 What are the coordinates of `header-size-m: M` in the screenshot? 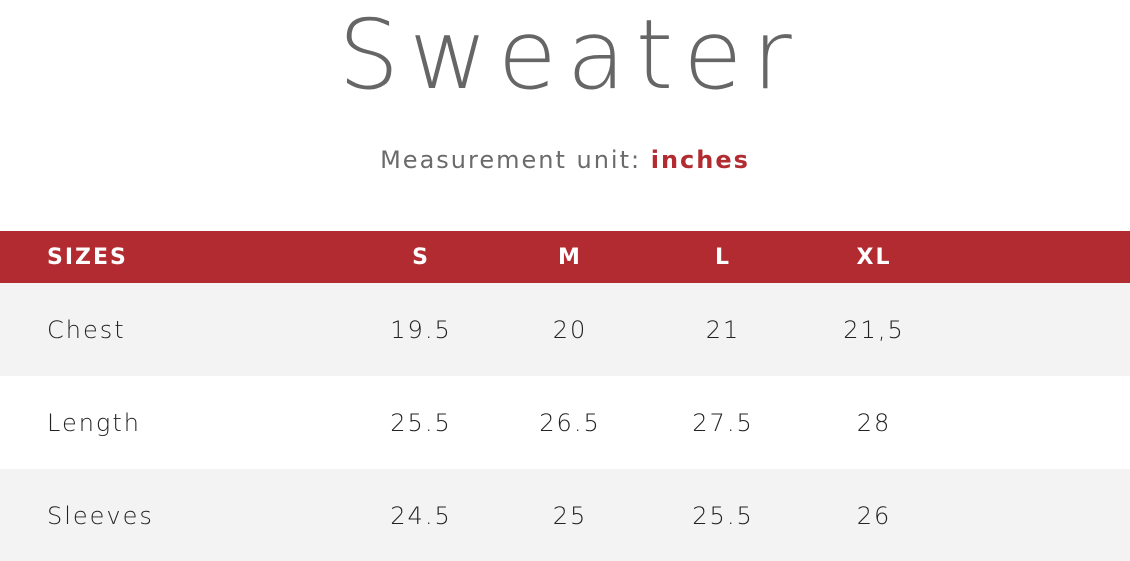 It's located at (570, 257).